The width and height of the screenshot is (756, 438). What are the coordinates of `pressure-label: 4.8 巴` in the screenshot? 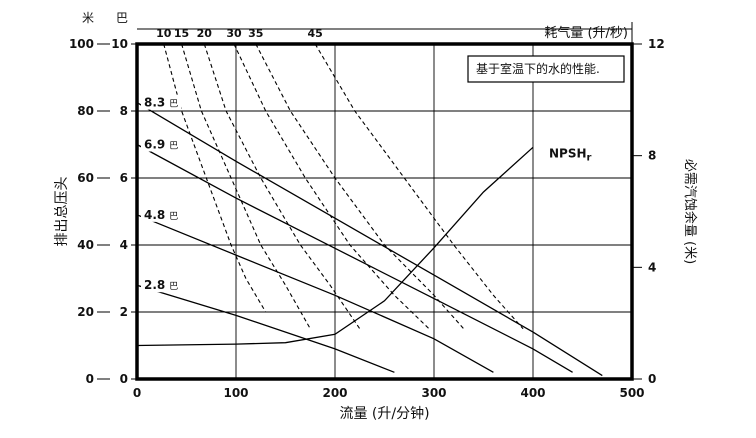 It's located at (161, 215).